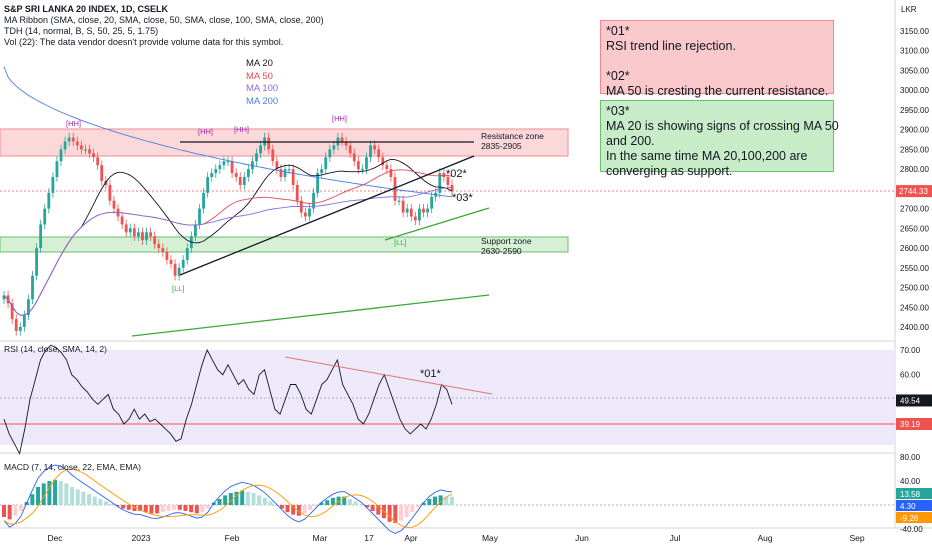  What do you see at coordinates (284, 244) in the screenshot?
I see `support-zone` at bounding box center [284, 244].